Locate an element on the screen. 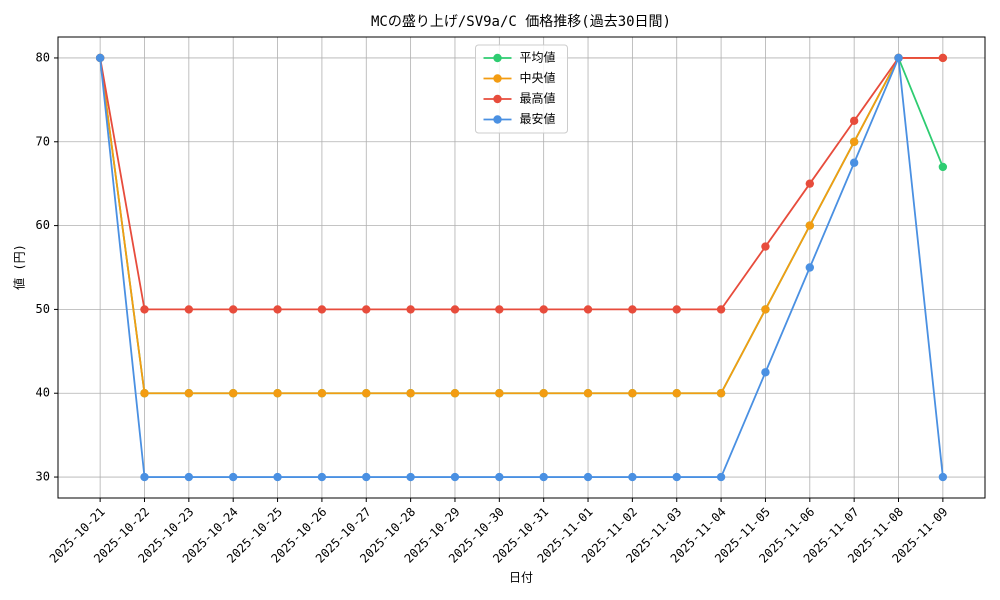 The height and width of the screenshot is (600, 1000). y-tick-label: 60 is located at coordinates (43, 225).